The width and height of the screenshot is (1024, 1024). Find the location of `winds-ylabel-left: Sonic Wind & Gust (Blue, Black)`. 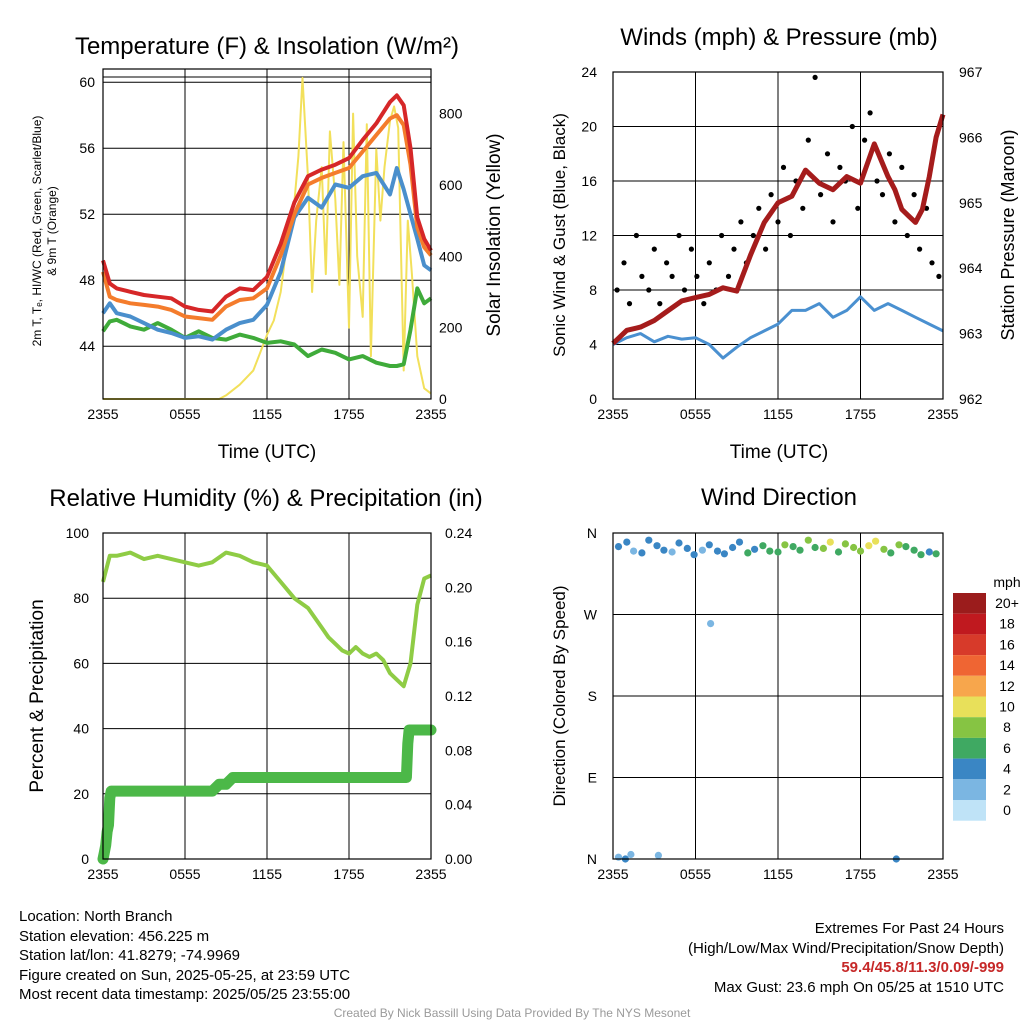

winds-ylabel-left: Sonic Wind & Gust (Blue, Black) is located at coordinates (559, 235).